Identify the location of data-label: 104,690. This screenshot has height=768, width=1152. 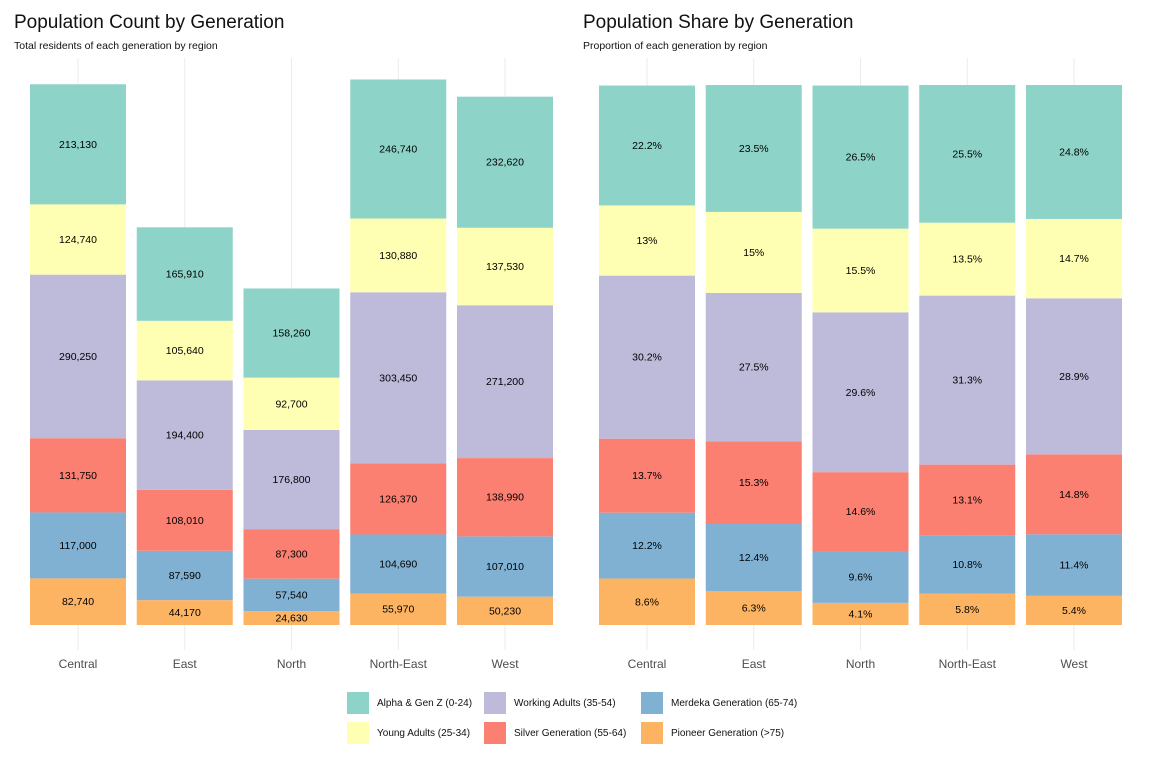
(398, 564).